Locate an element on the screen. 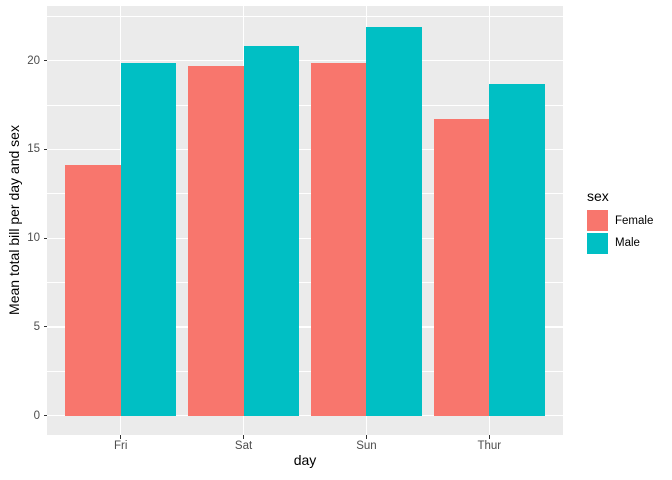 The height and width of the screenshot is (480, 672). x-tick-label: Thur is located at coordinates (489, 446).